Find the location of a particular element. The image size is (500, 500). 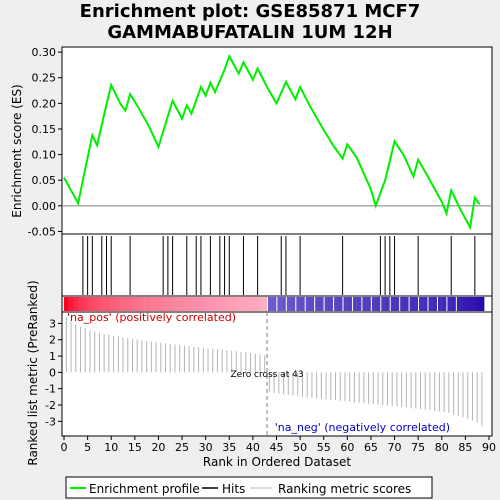

es-y-tick-label: 0.20 is located at coordinates (44, 103).